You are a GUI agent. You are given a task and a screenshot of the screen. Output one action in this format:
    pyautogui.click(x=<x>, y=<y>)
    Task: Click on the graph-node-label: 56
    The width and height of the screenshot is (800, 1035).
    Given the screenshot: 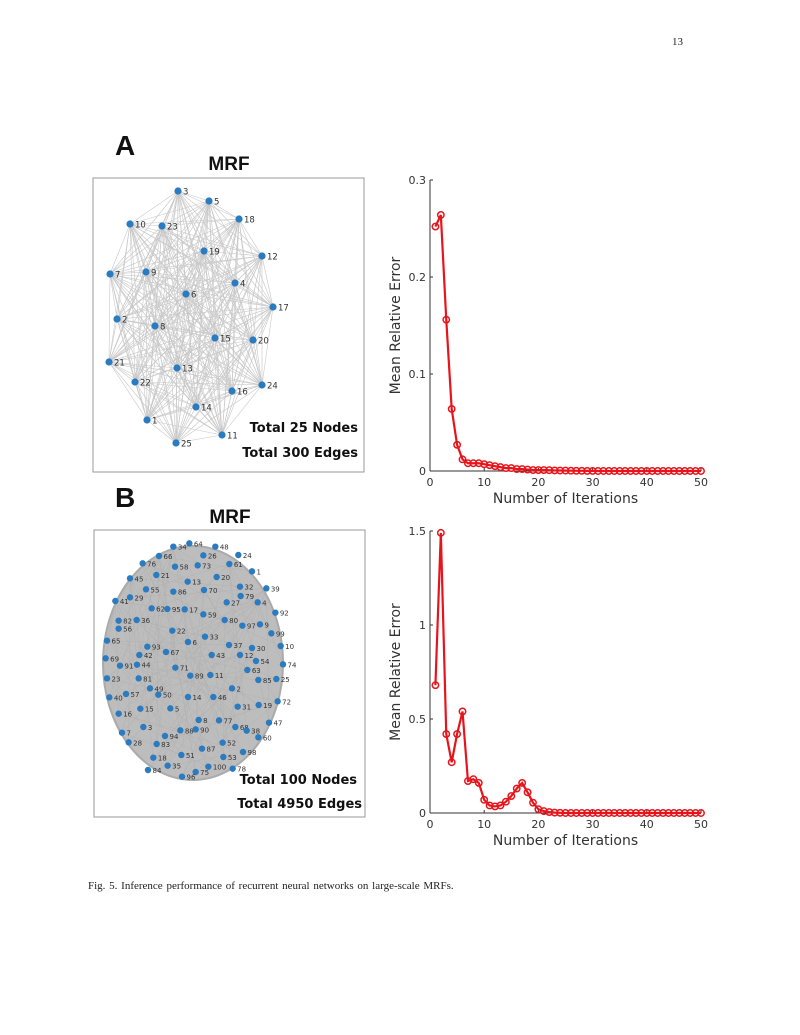 What is the action you would take?
    pyautogui.click(x=127, y=630)
    